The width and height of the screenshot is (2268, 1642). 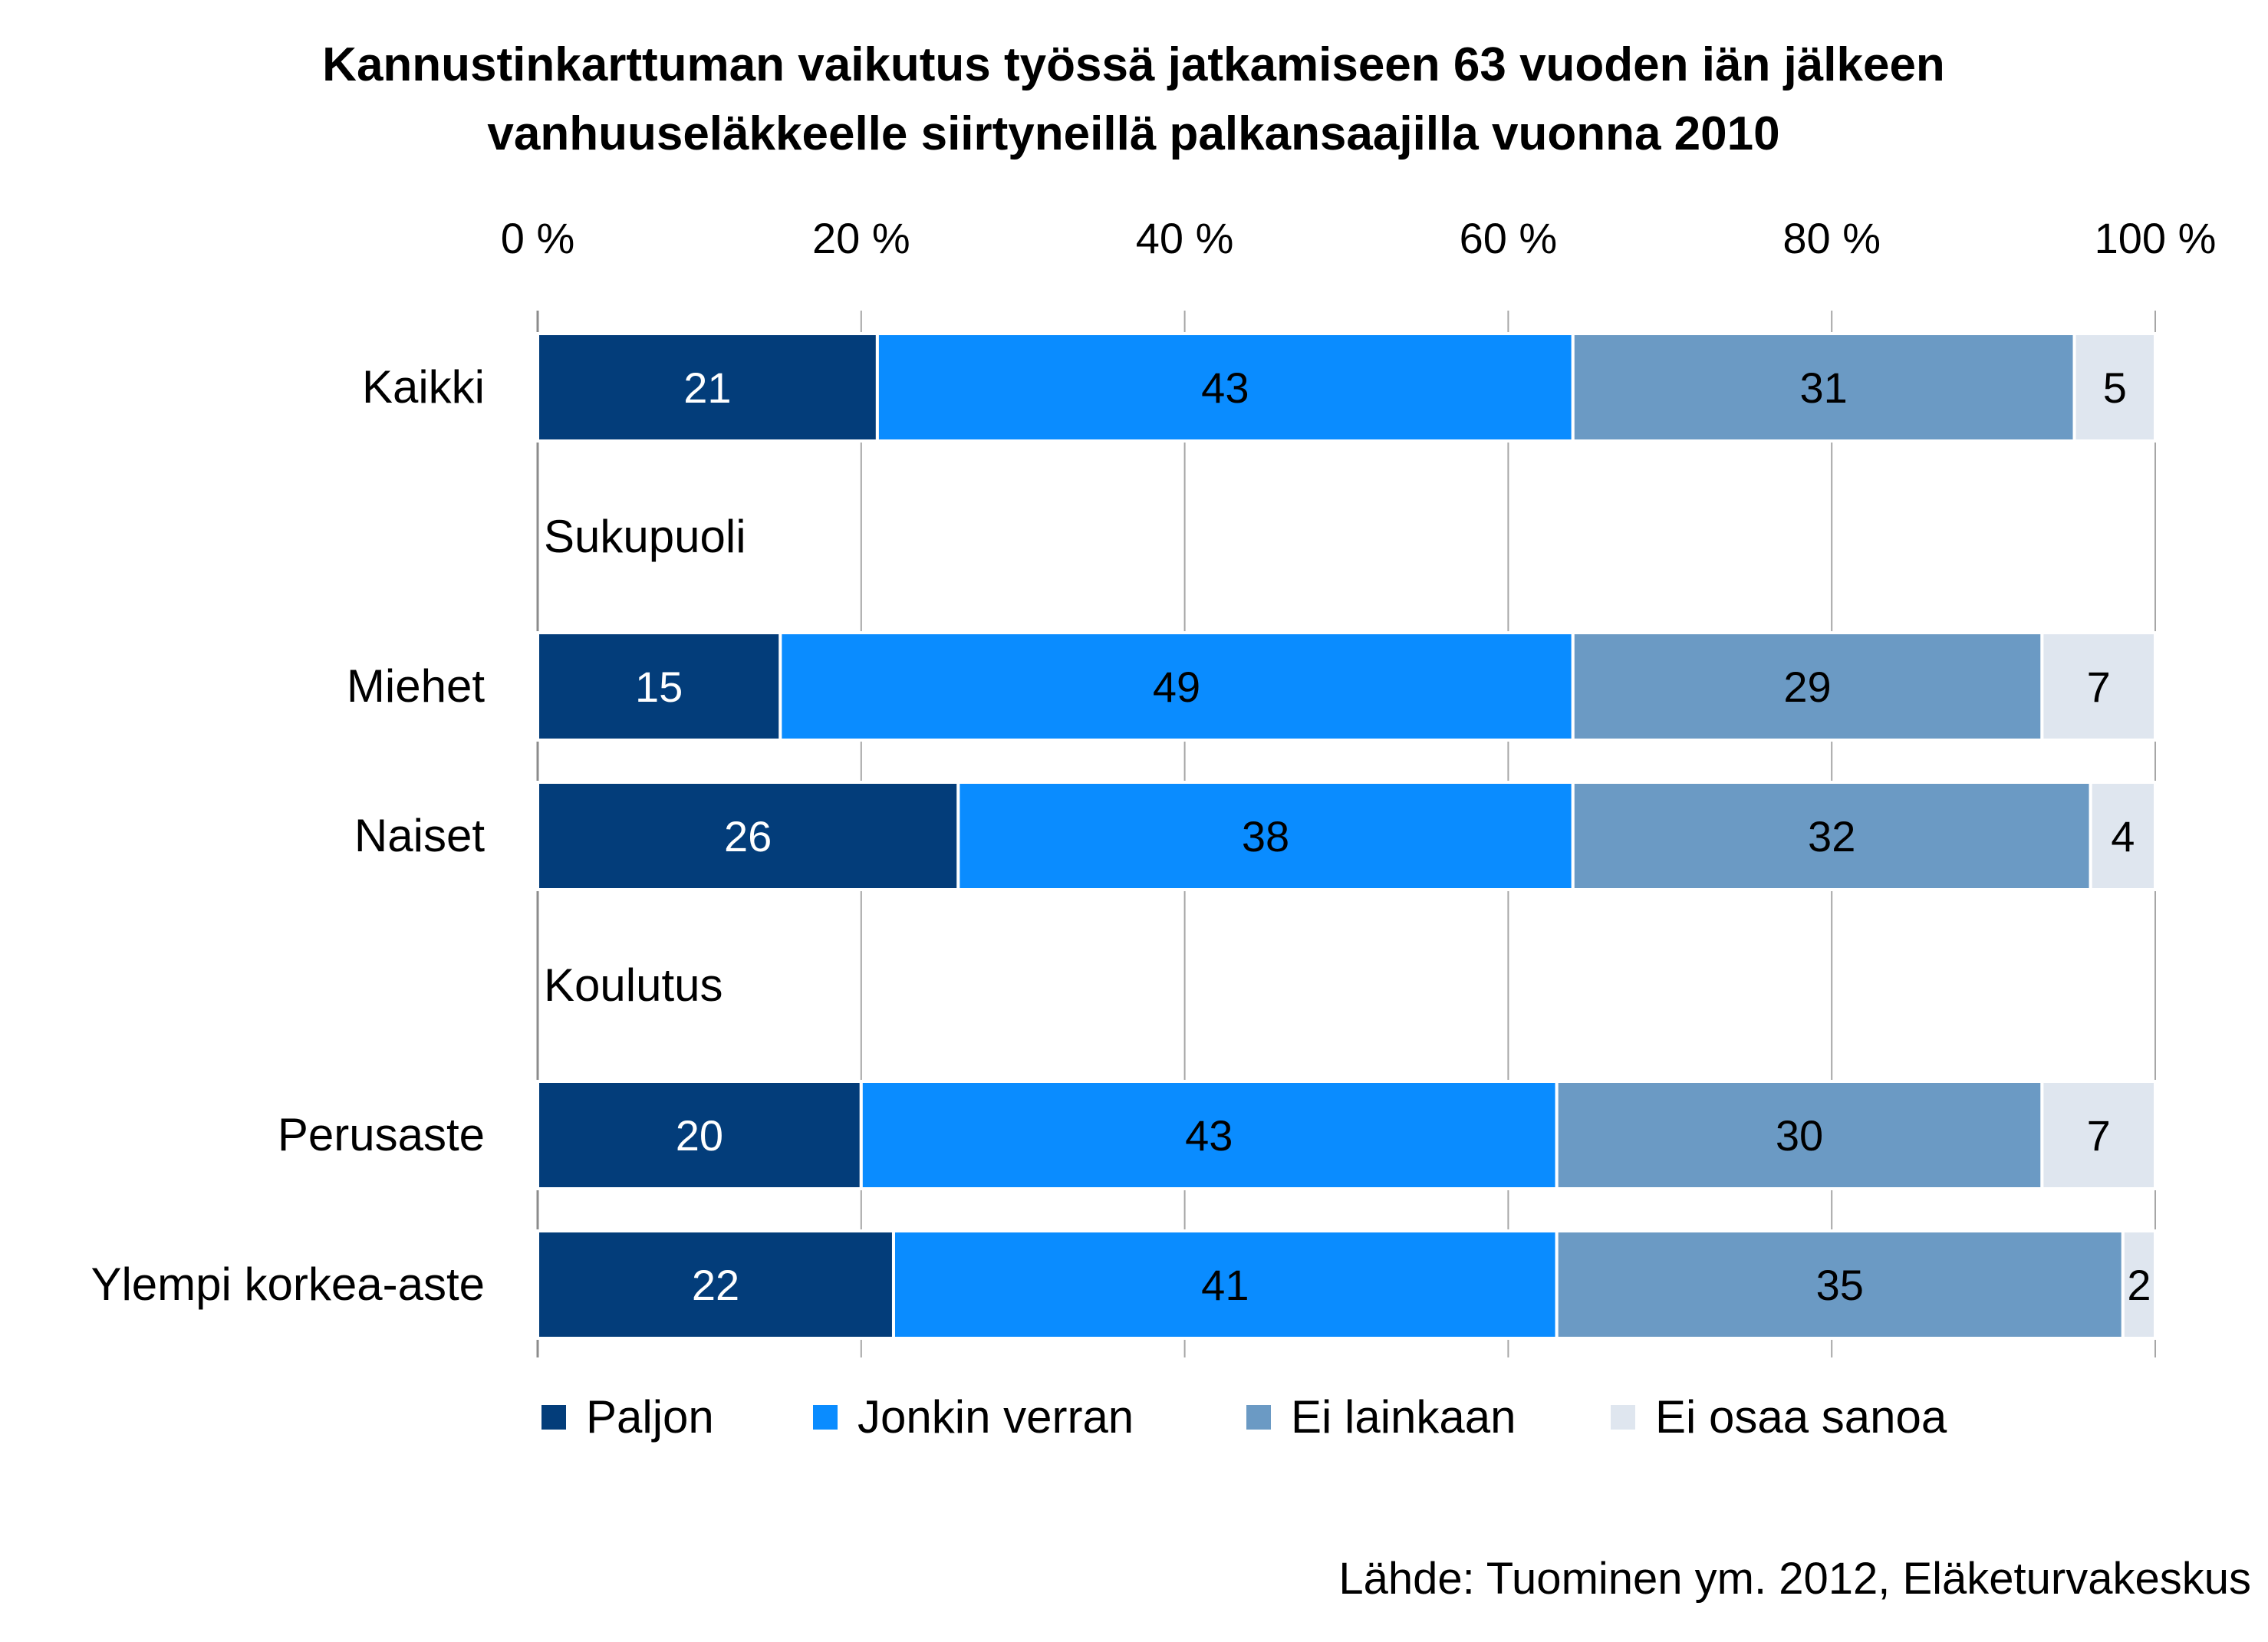 I want to click on data-label: 29, so click(x=1807, y=687).